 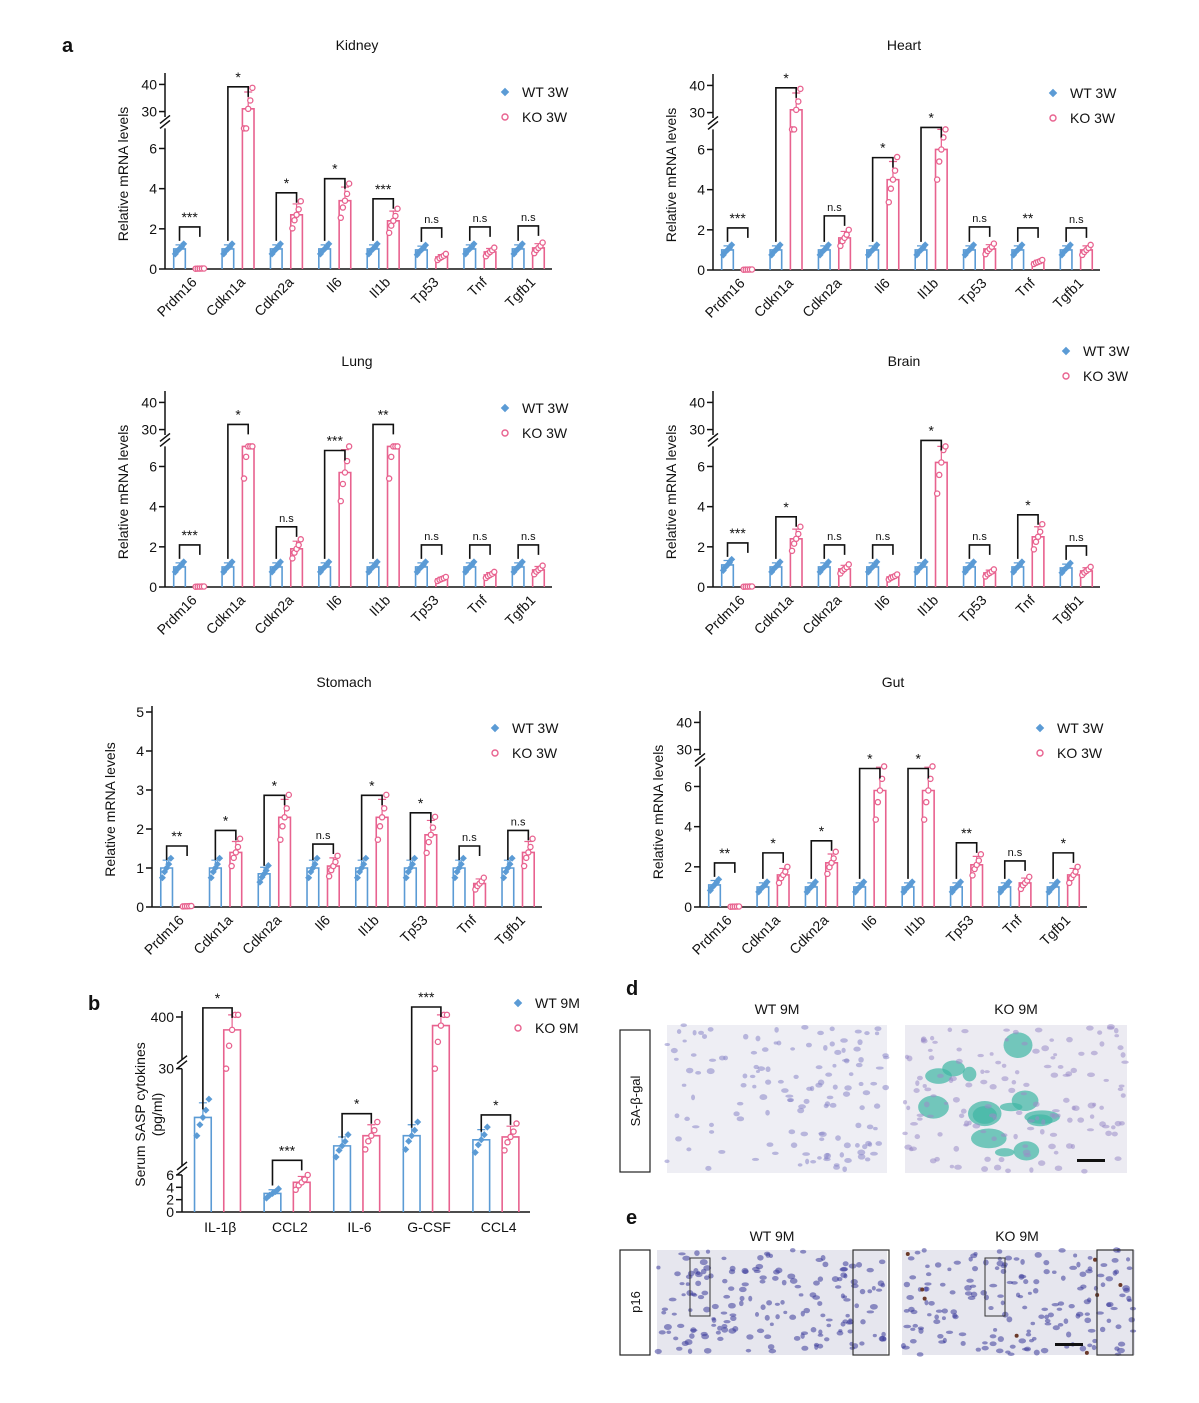 What do you see at coordinates (1064, 843) in the screenshot?
I see `significance-label: *` at bounding box center [1064, 843].